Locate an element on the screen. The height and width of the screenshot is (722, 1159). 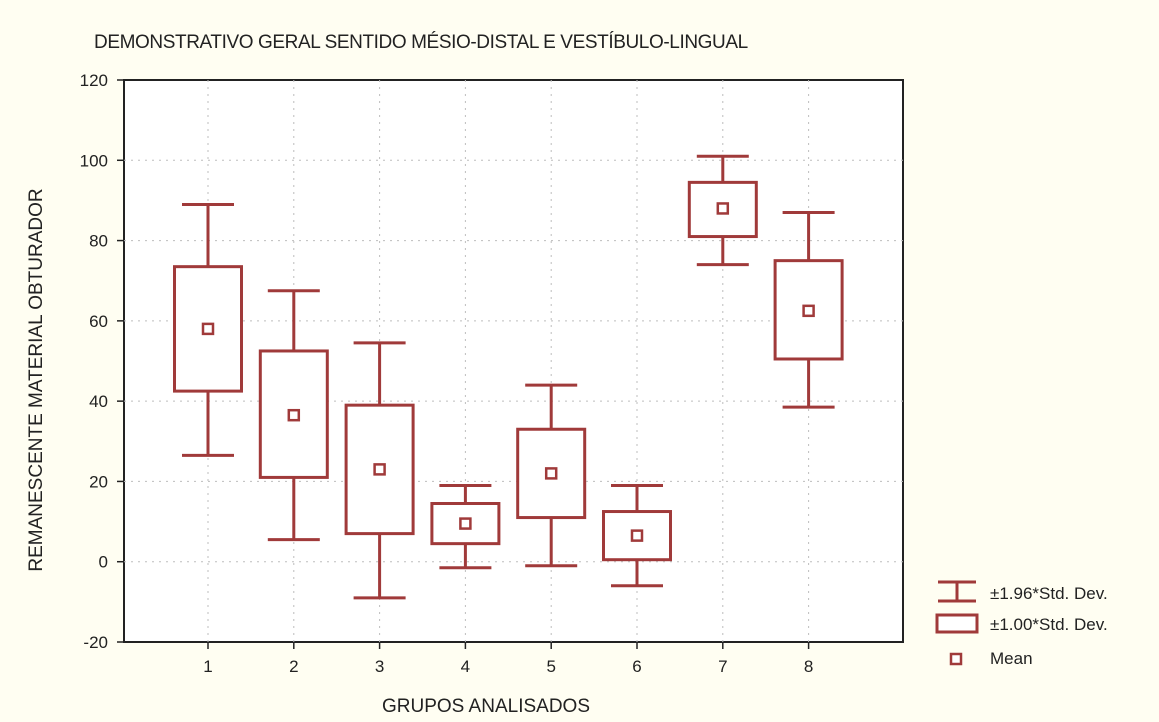
y-tick-label: 120 is located at coordinates (94, 80).